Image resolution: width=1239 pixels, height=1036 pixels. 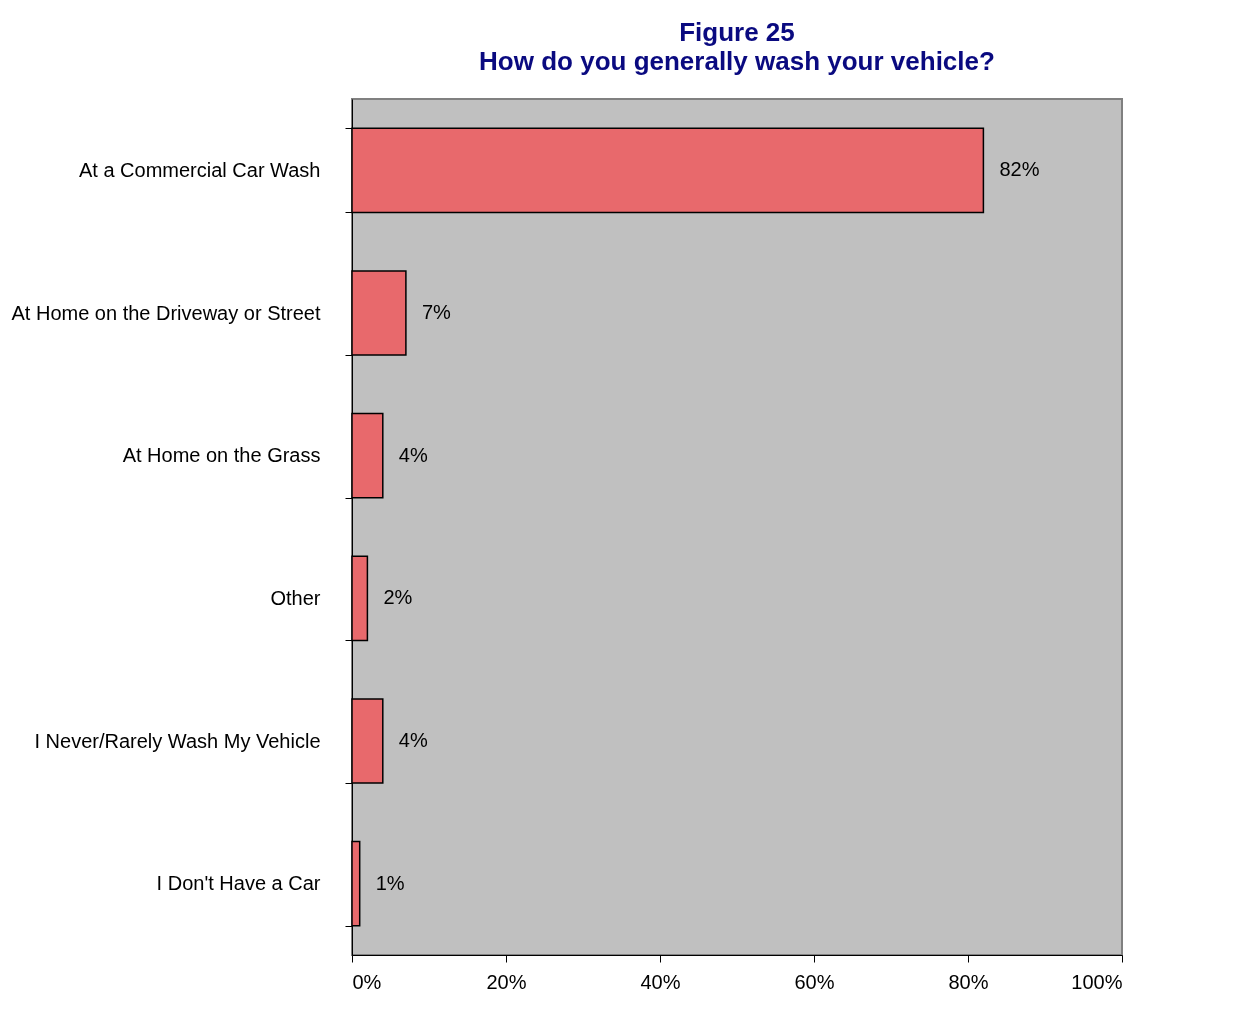 I want to click on data-label: 2%, so click(x=398, y=597).